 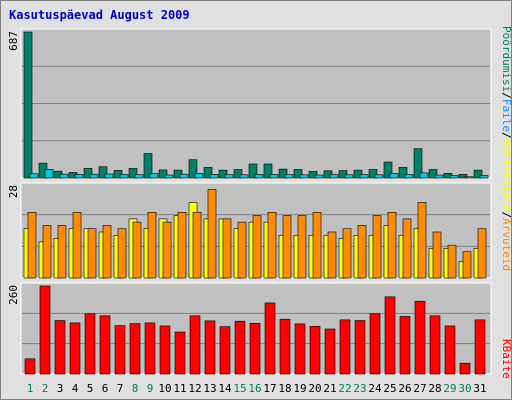 What do you see at coordinates (225, 388) in the screenshot?
I see `x-tick-label-14: 14` at bounding box center [225, 388].